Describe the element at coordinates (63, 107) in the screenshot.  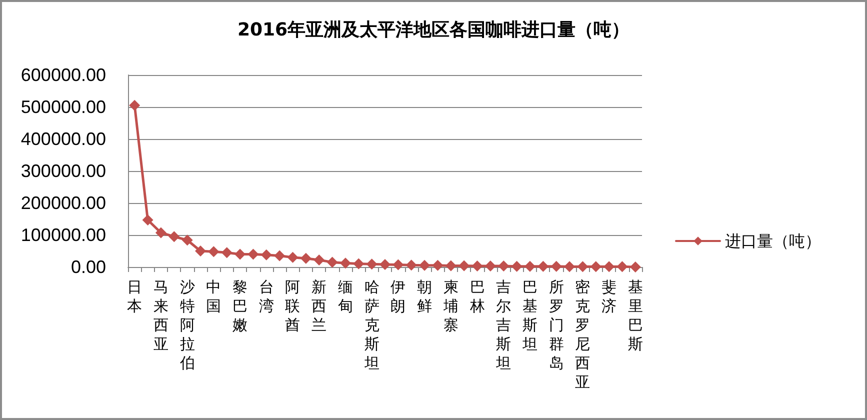
I see `y-tick-label: 500000.00` at that location.